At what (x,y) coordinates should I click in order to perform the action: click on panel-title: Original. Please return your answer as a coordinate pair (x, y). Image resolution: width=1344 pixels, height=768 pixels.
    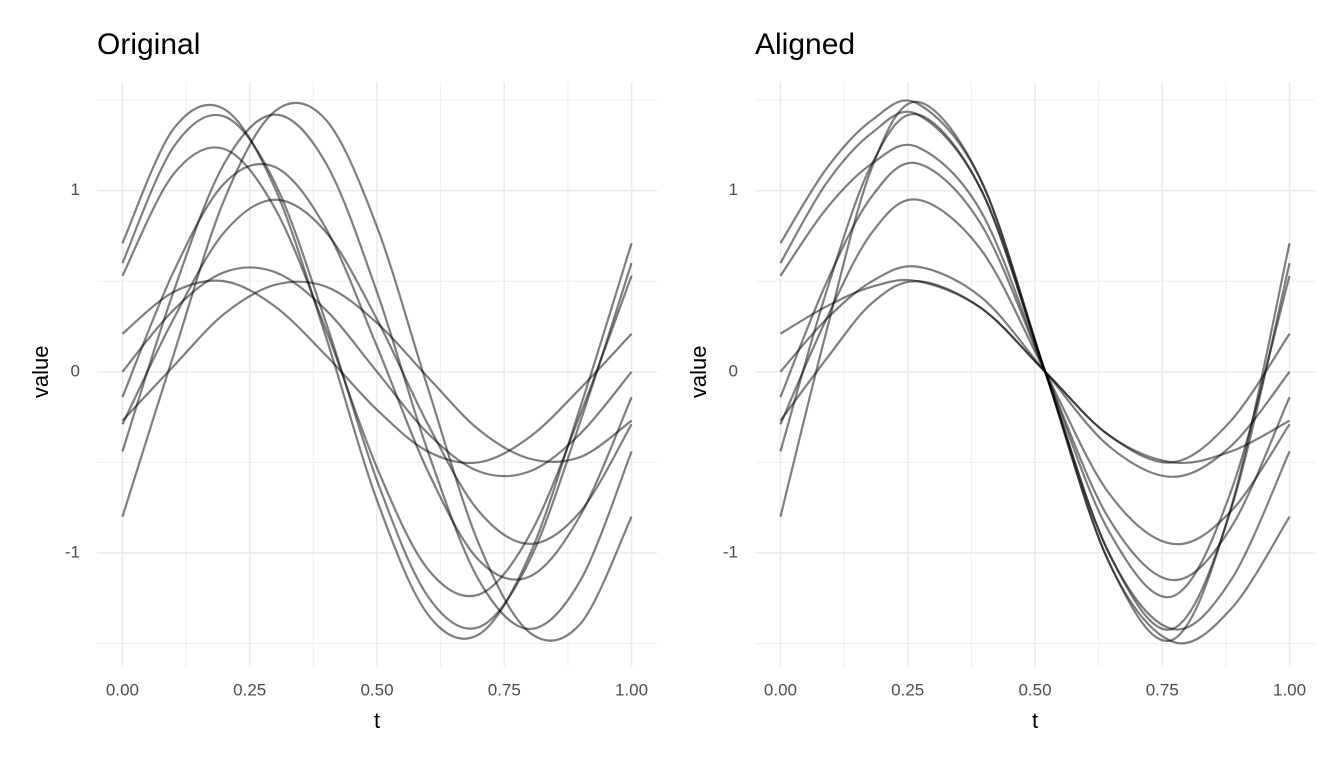
    Looking at the image, I should click on (148, 44).